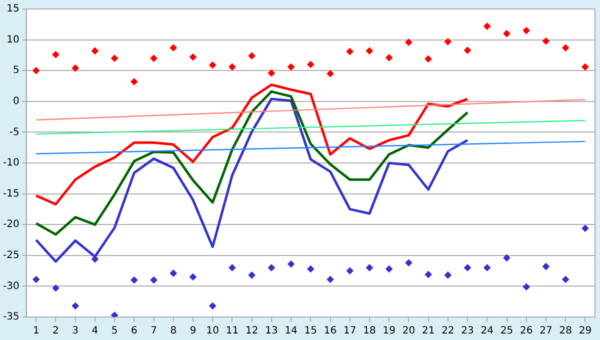 This screenshot has height=340, width=600. Describe the element at coordinates (11, 194) in the screenshot. I see `y-tick-label: -15` at that location.